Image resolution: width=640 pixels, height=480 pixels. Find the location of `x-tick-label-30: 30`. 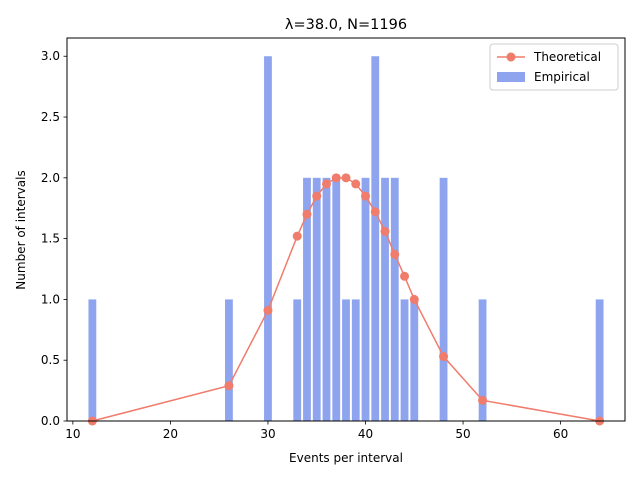

x-tick-label-30: 30 is located at coordinates (267, 434).